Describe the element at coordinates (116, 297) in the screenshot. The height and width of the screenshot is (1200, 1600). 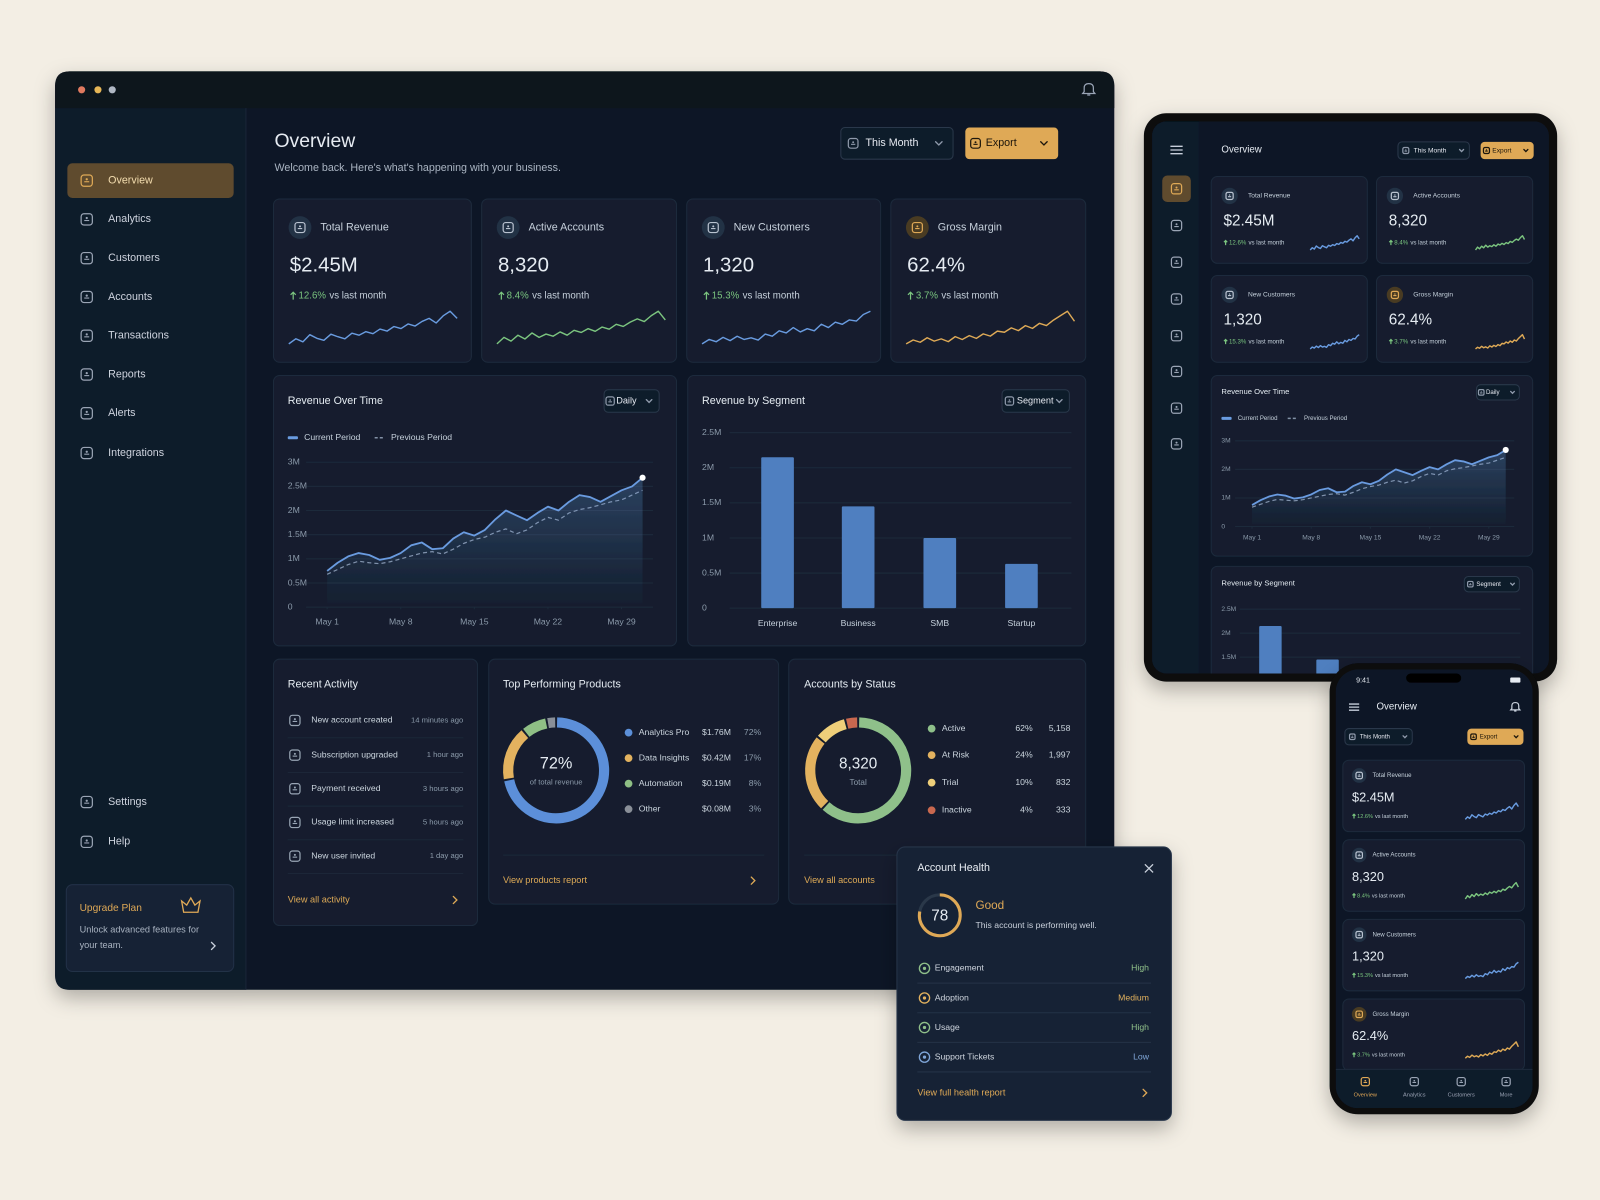
I see `nav-item: Accounts` at that location.